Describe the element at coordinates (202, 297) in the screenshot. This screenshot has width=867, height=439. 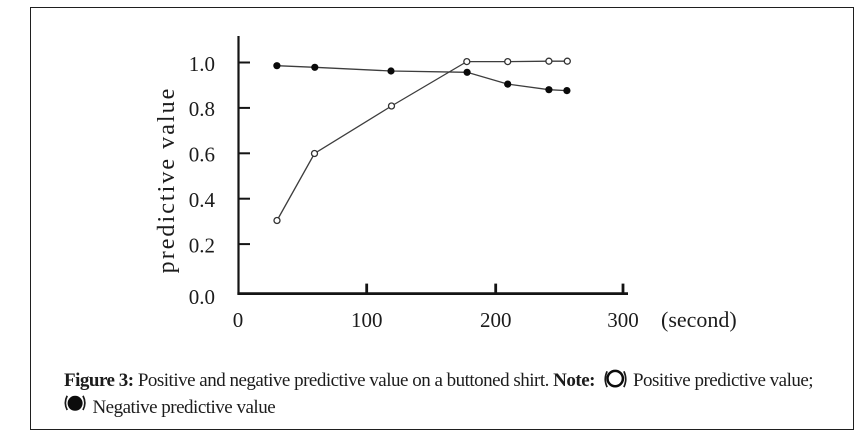
I see `svg-text: 0.0` at that location.